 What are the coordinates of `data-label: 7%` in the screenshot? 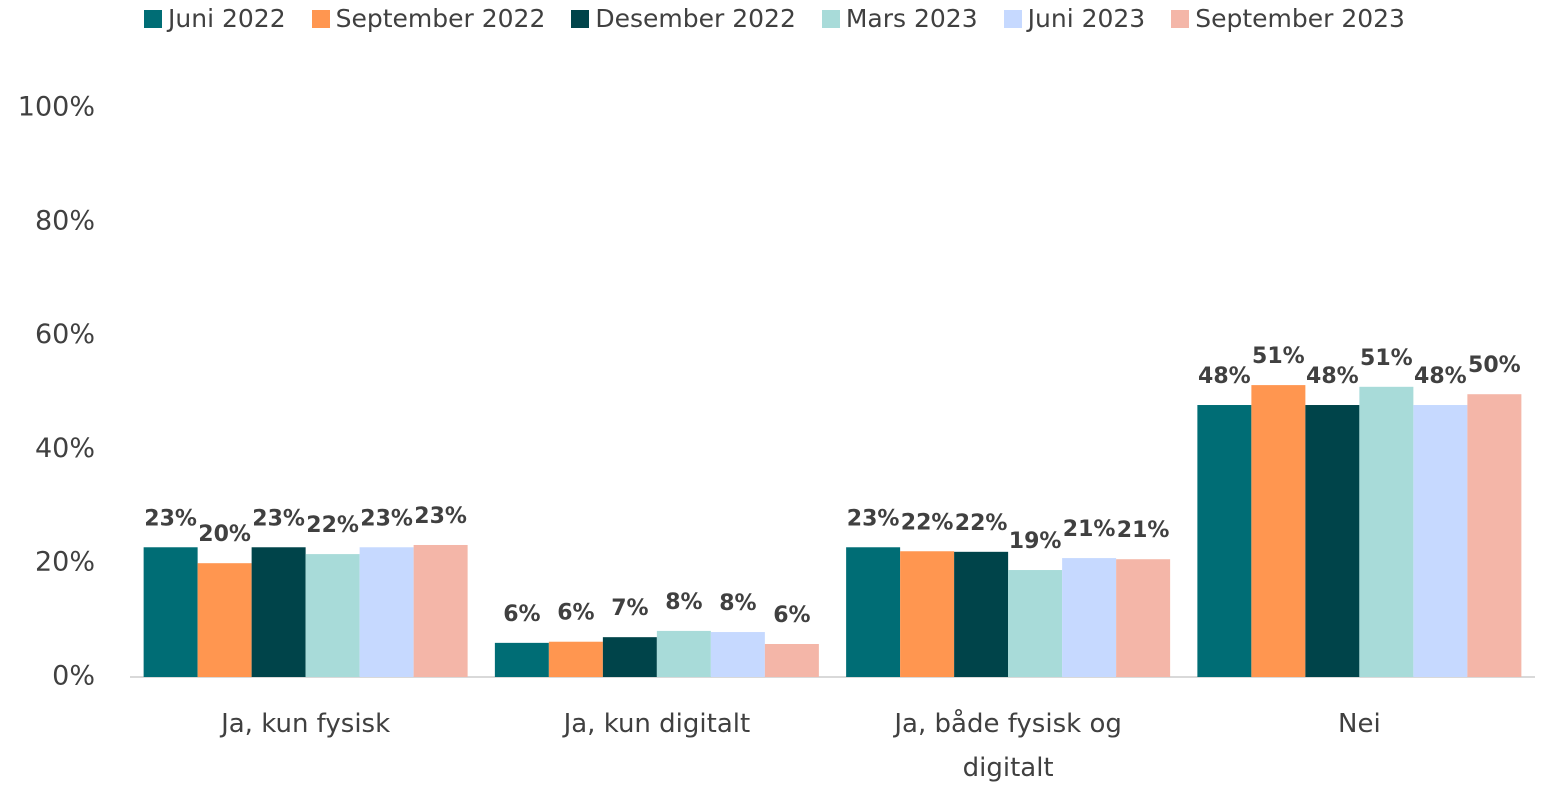 It's located at (629, 608).